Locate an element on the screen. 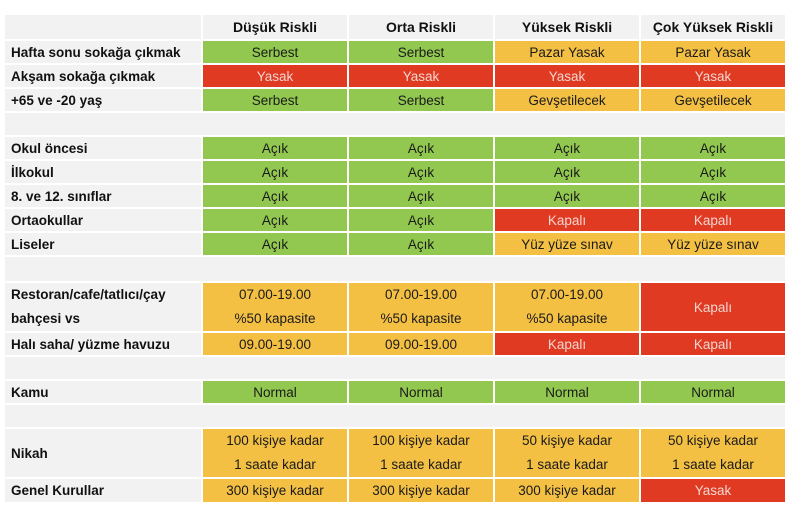 The image size is (790, 527). column-header-medium: Orta Riskli is located at coordinates (421, 27).